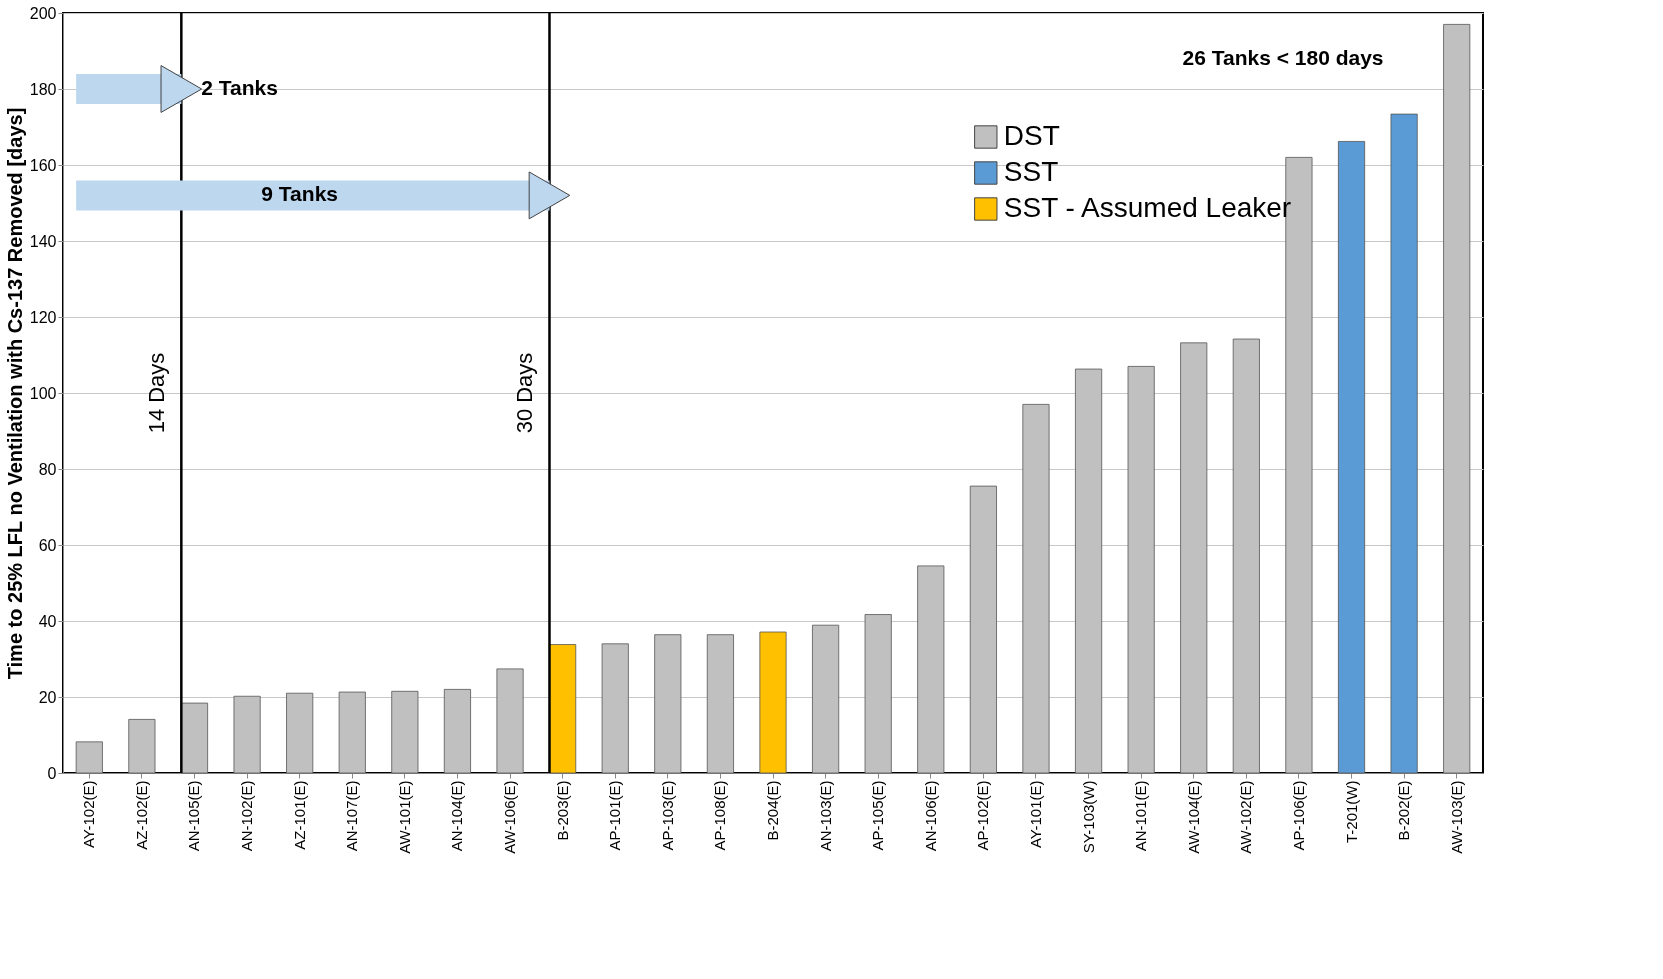 Image resolution: width=1663 pixels, height=979 pixels. I want to click on x-tick-label: AN-104(E), so click(457, 816).